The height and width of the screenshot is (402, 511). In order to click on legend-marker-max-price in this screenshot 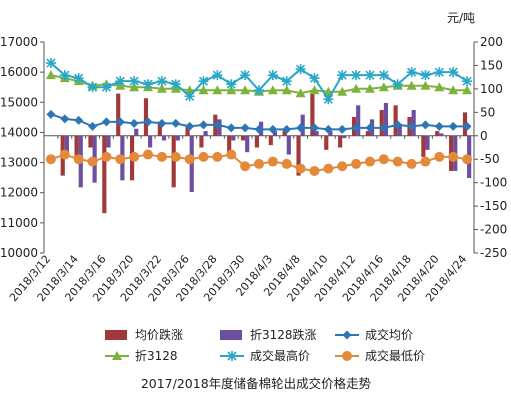, I will do `click(232, 356)`.